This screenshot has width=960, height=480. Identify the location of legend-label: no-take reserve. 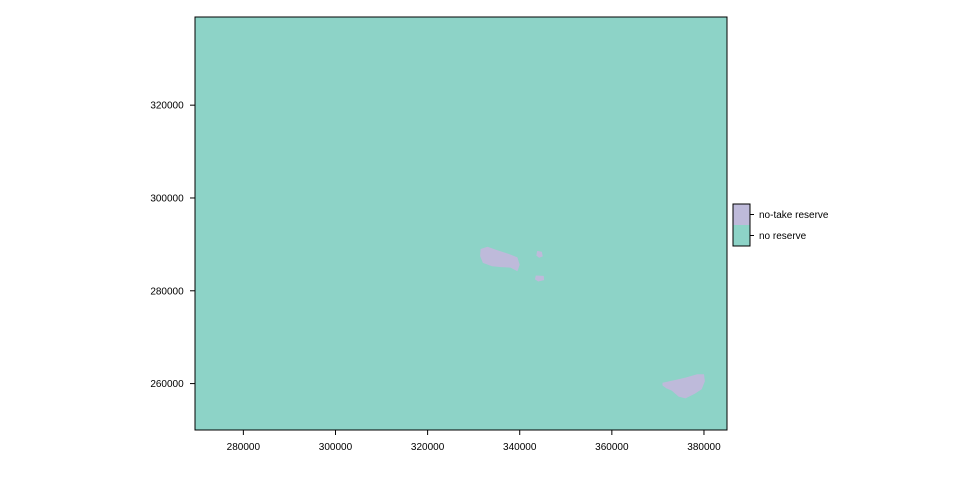
(794, 215).